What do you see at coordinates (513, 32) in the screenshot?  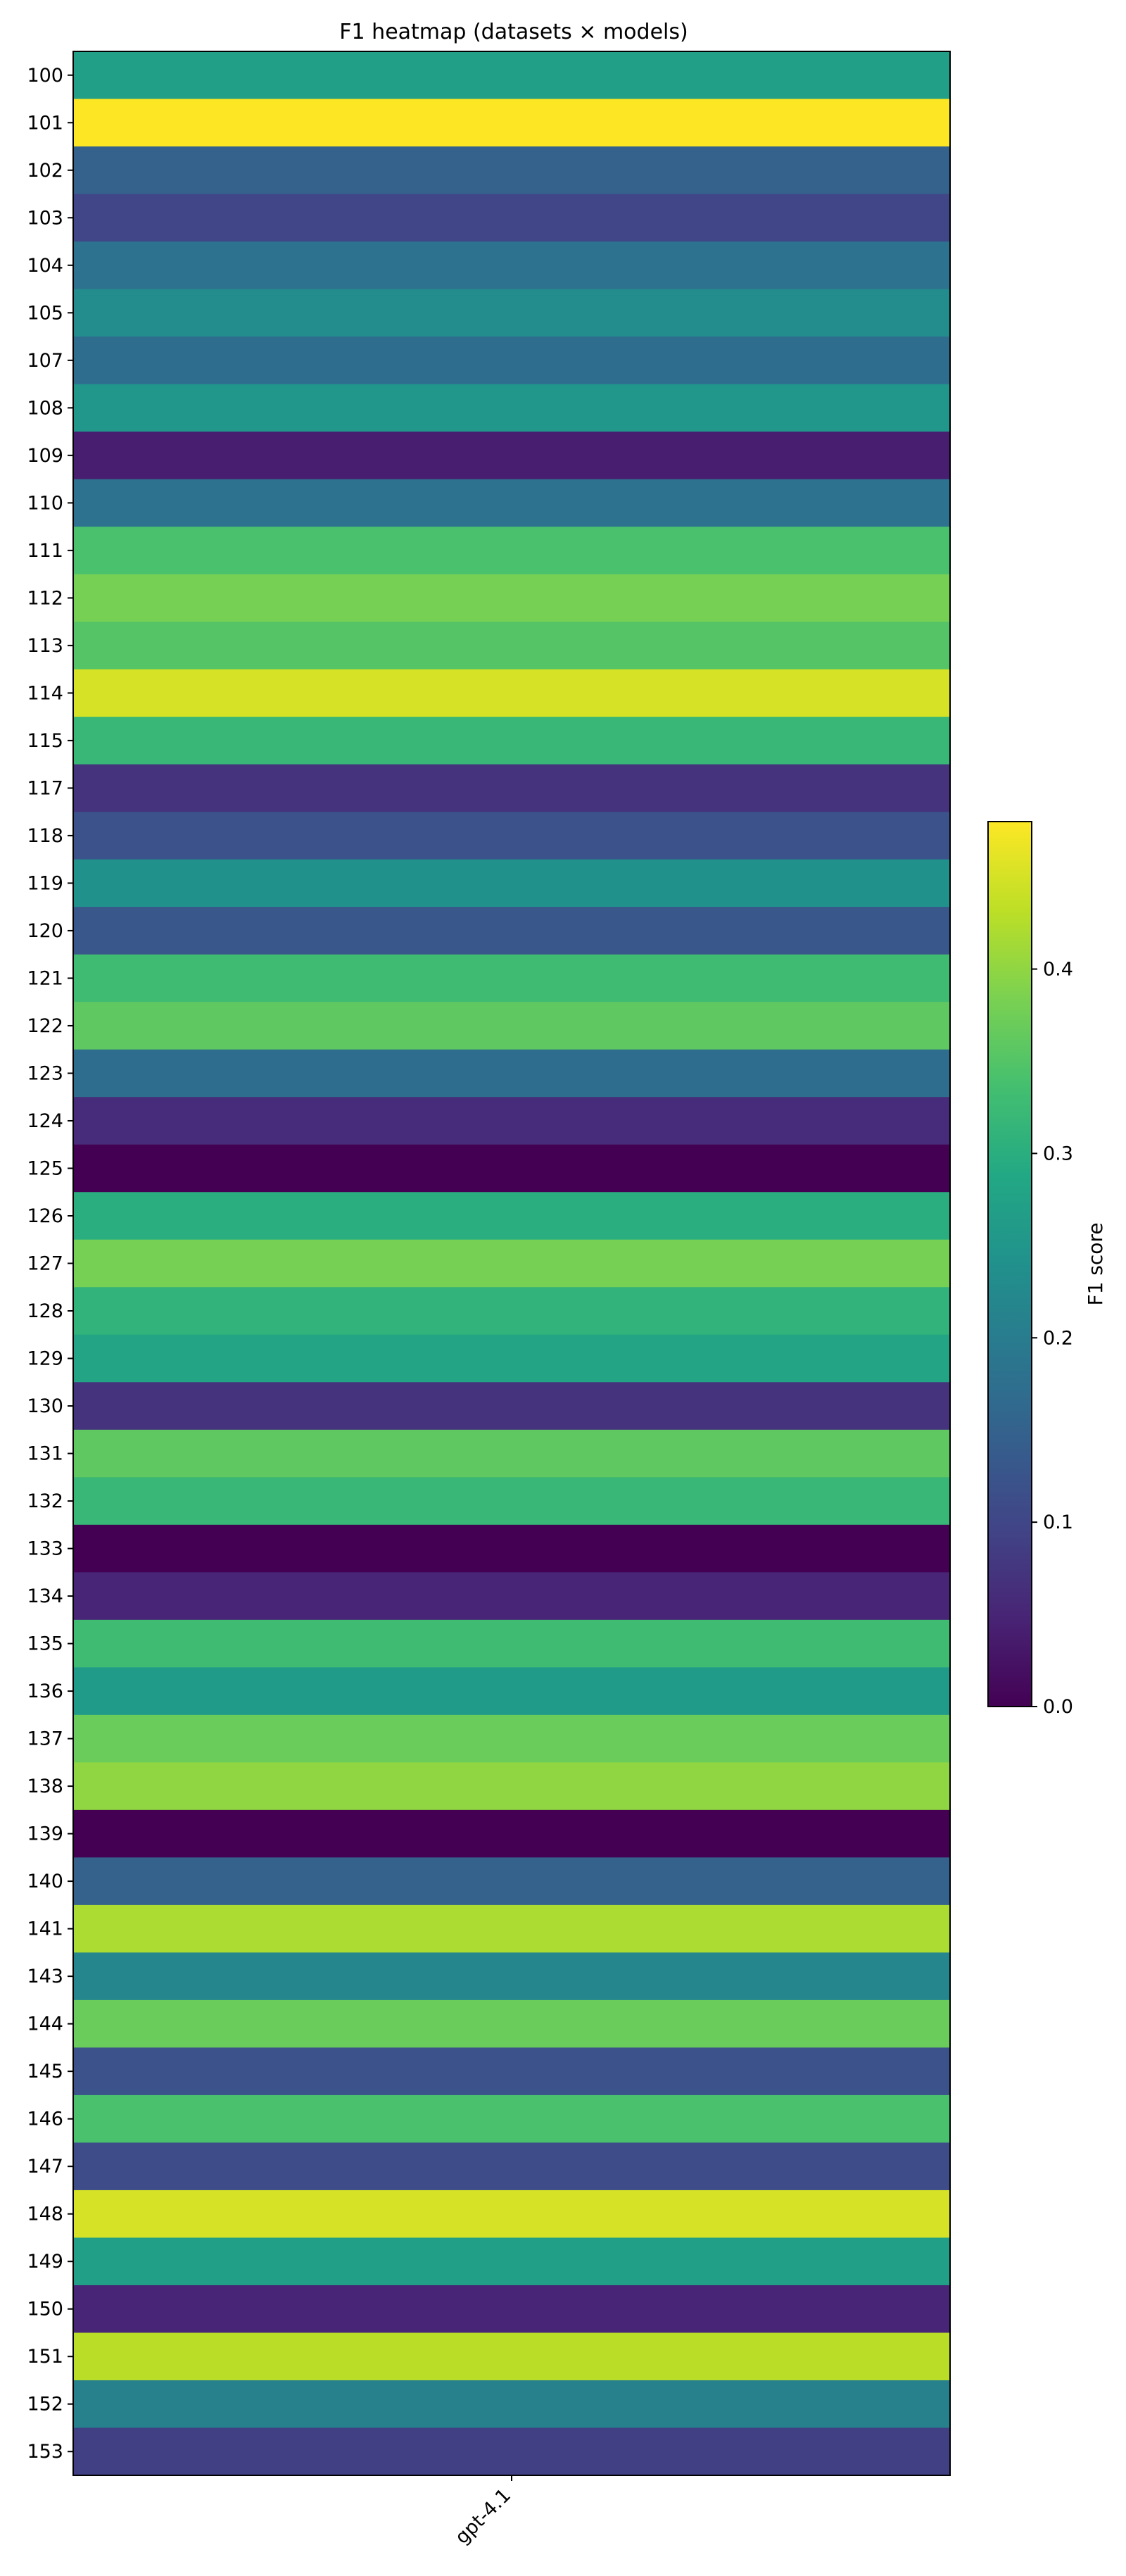 I see `chart-title: F1 heatmap (datasets × models)` at bounding box center [513, 32].